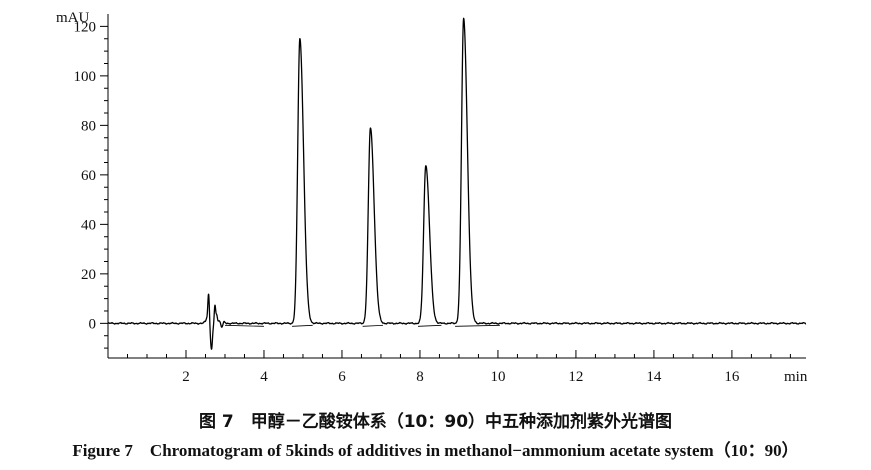 This screenshot has width=871, height=470. Describe the element at coordinates (88, 275) in the screenshot. I see `y-tick-label: 20` at that location.